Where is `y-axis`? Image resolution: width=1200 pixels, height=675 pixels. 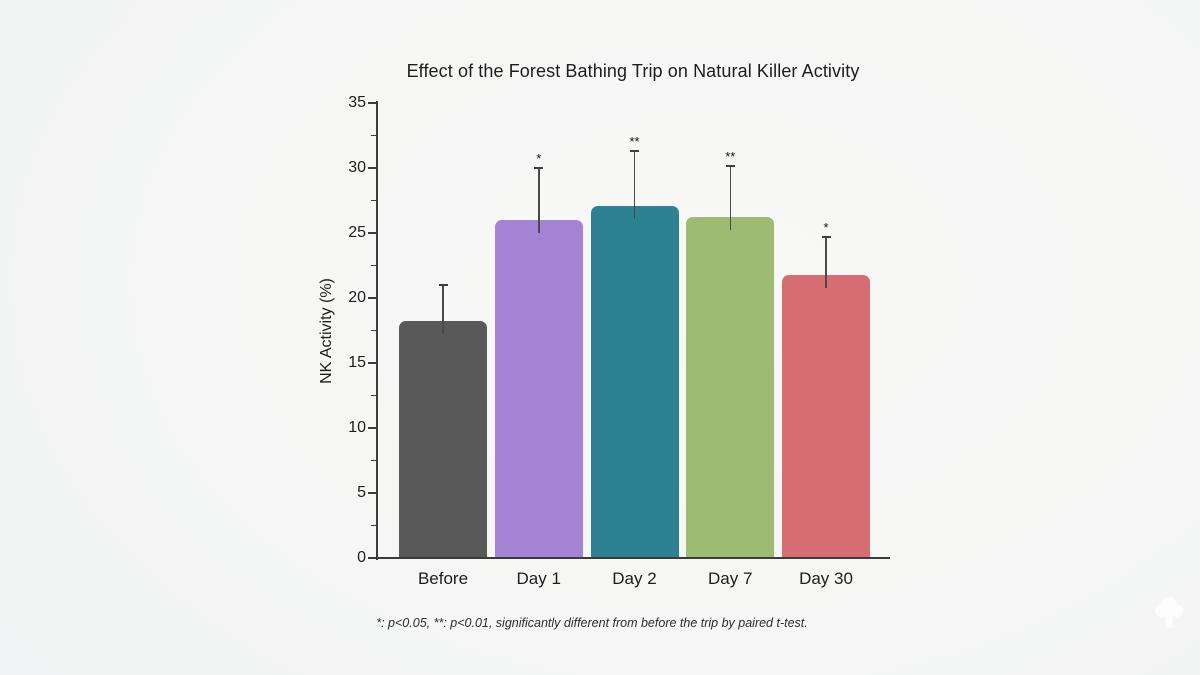
y-axis is located at coordinates (377, 330).